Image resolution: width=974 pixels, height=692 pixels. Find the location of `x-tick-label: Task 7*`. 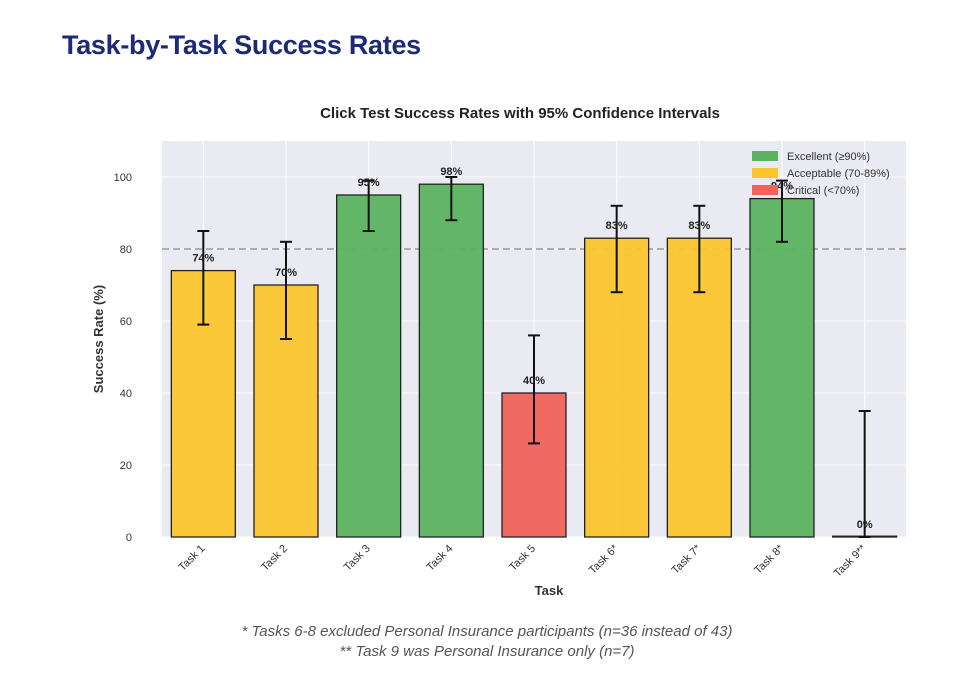

x-tick-label: Task 7* is located at coordinates (686, 559).